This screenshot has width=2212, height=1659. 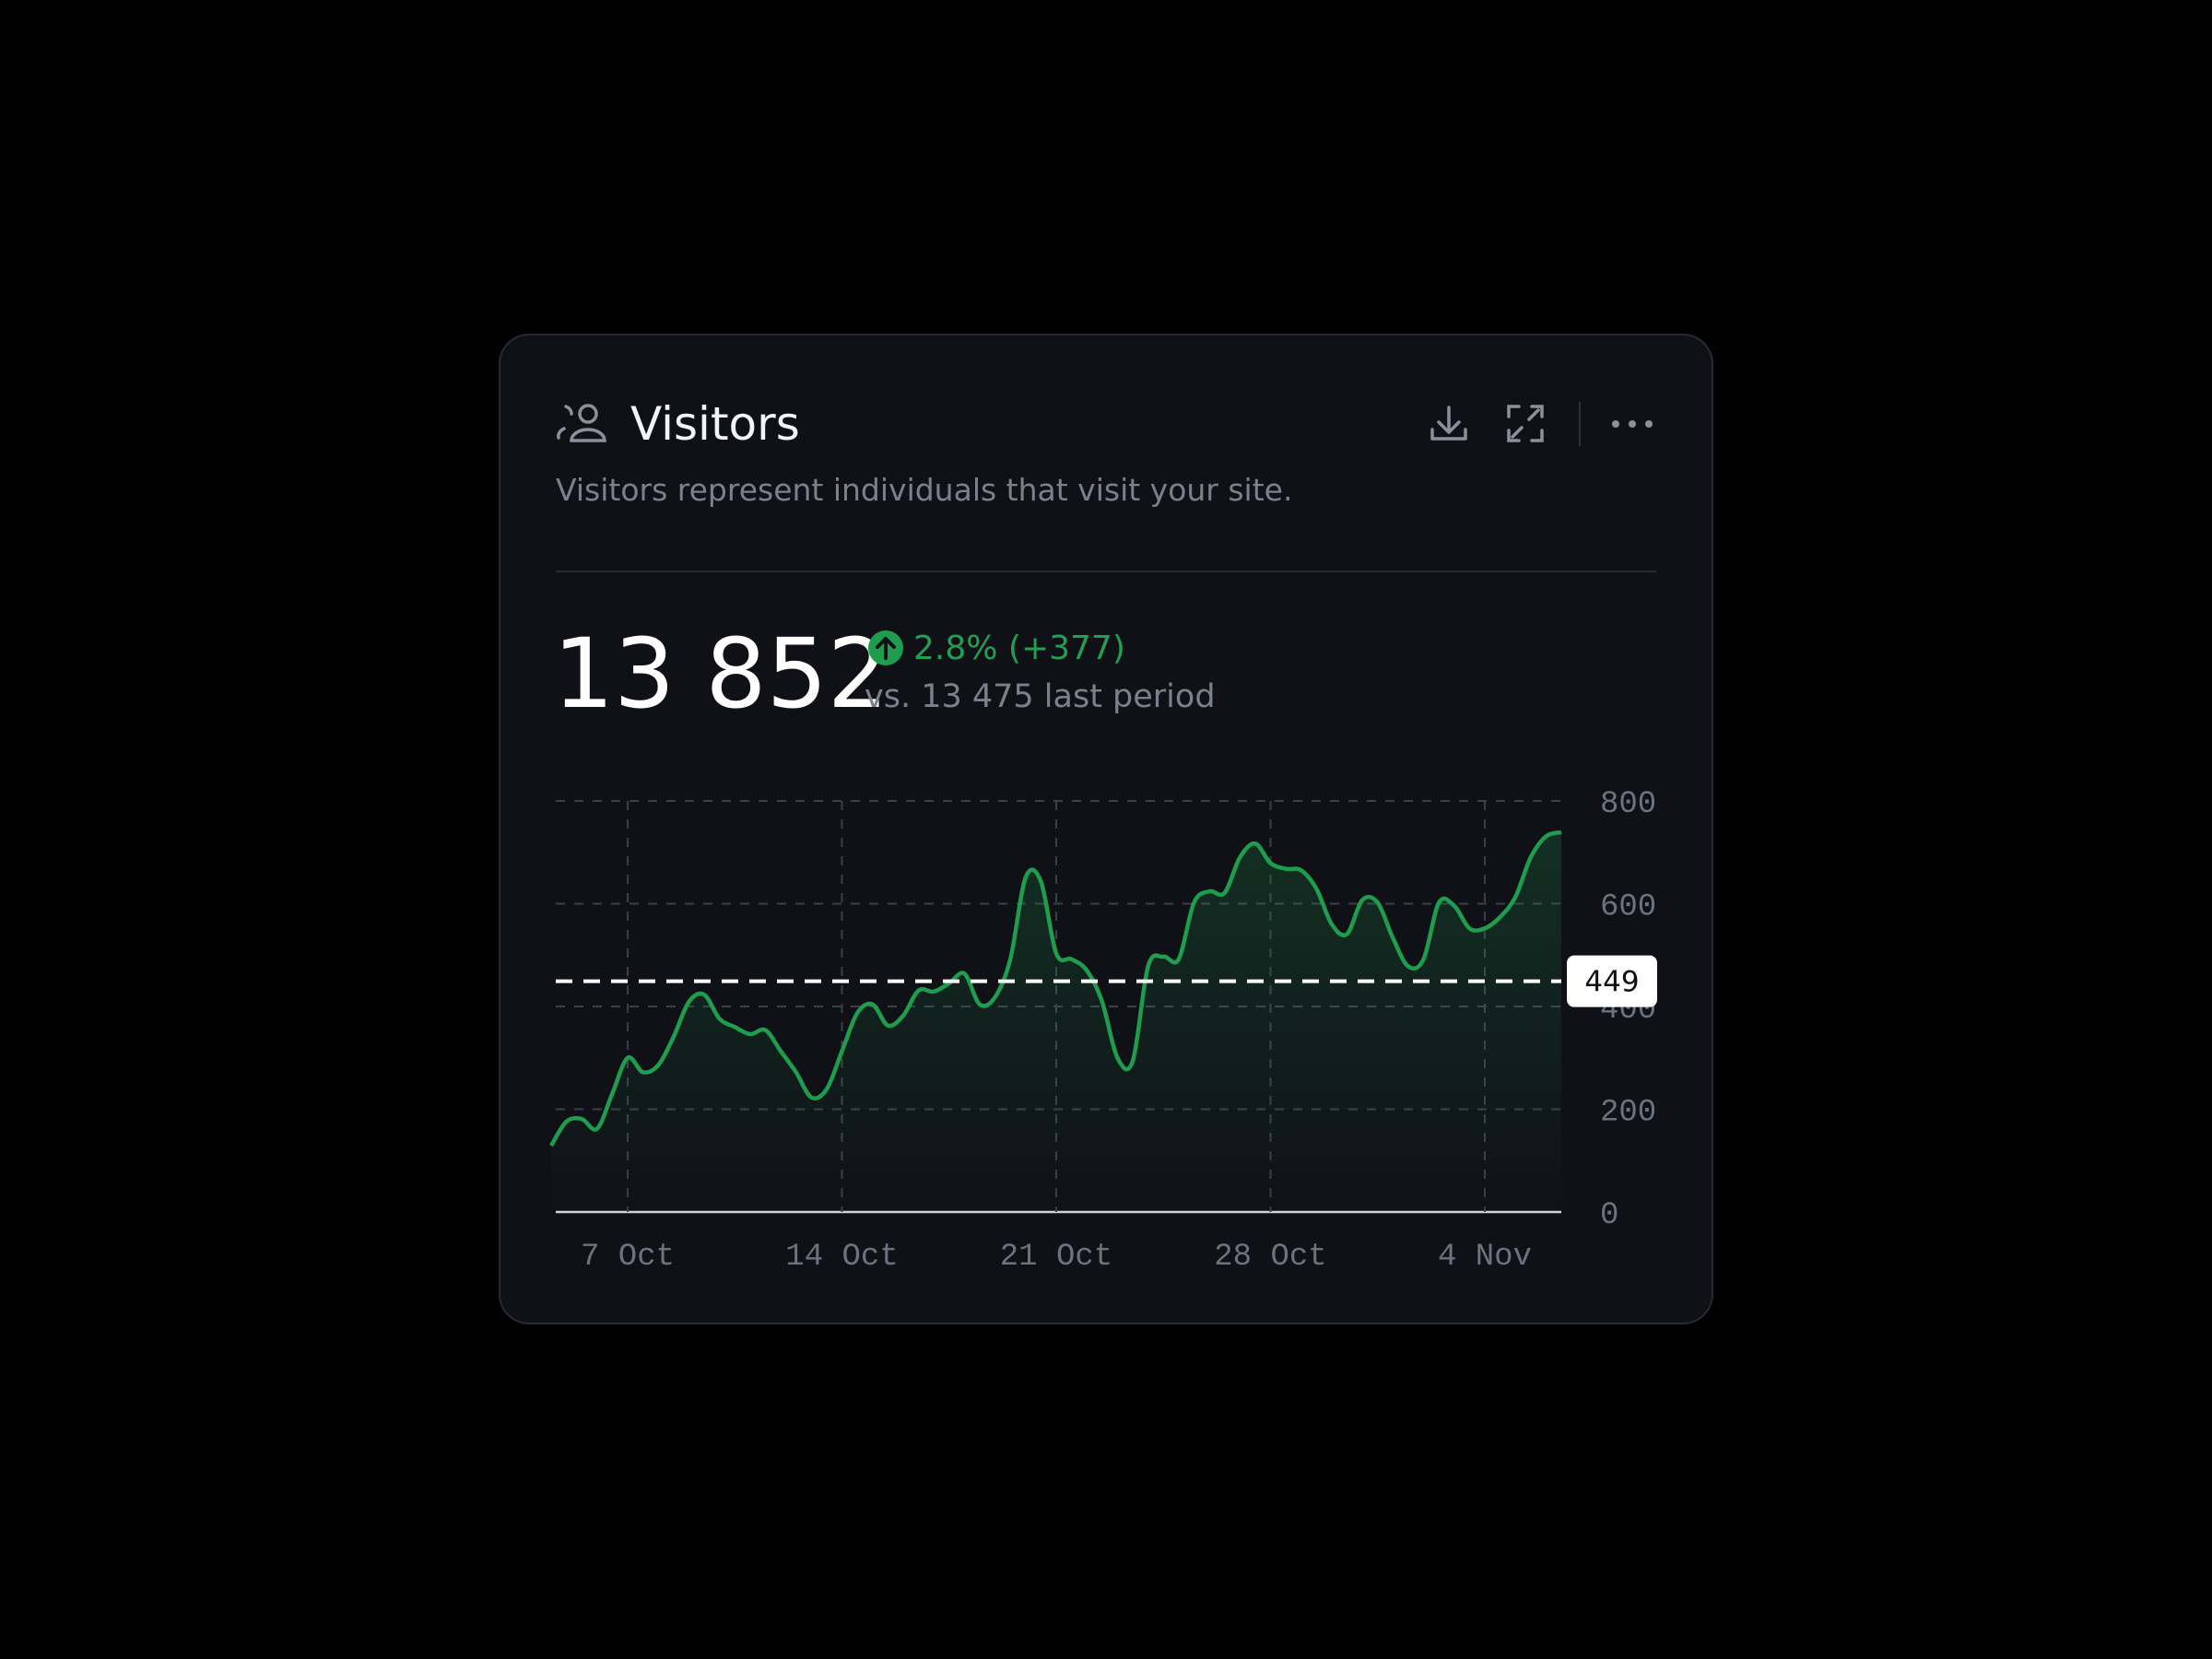 I want to click on x-tick-label: 21 Oct, so click(x=1056, y=1257).